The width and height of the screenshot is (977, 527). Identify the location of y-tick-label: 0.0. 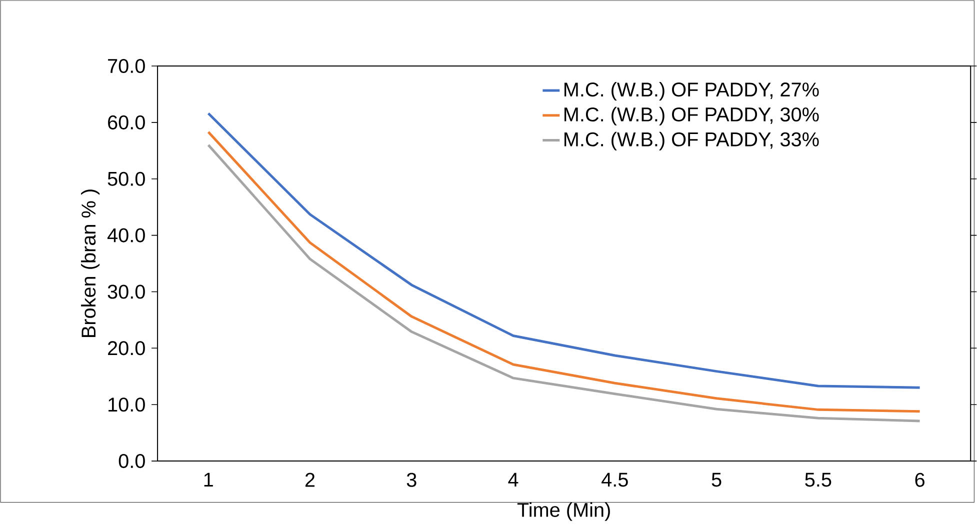
(131, 461).